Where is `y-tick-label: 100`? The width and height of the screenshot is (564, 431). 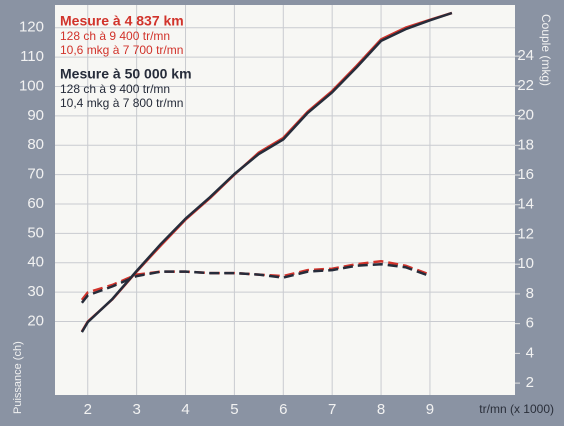
y-tick-label: 100 is located at coordinates (31, 85).